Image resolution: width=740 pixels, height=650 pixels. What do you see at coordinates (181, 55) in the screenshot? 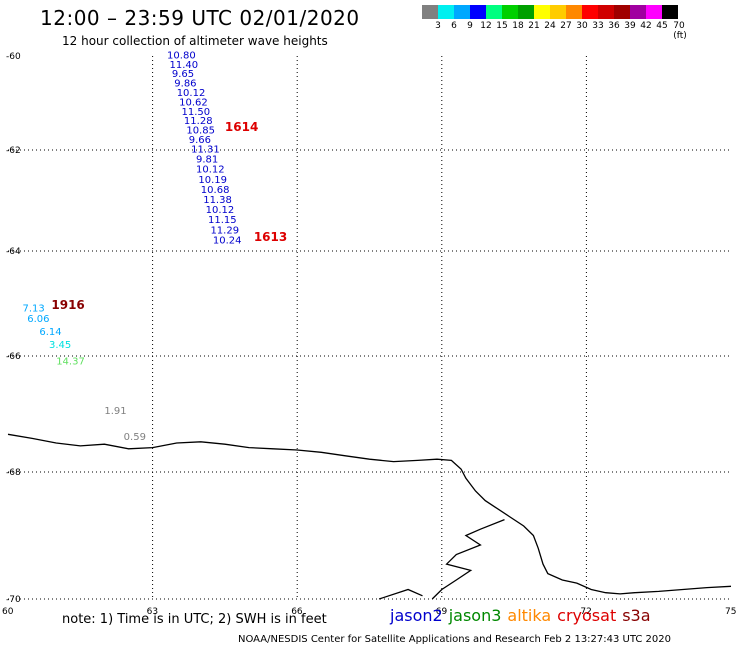
I see `wave-height-value: 10.80` at bounding box center [181, 55].